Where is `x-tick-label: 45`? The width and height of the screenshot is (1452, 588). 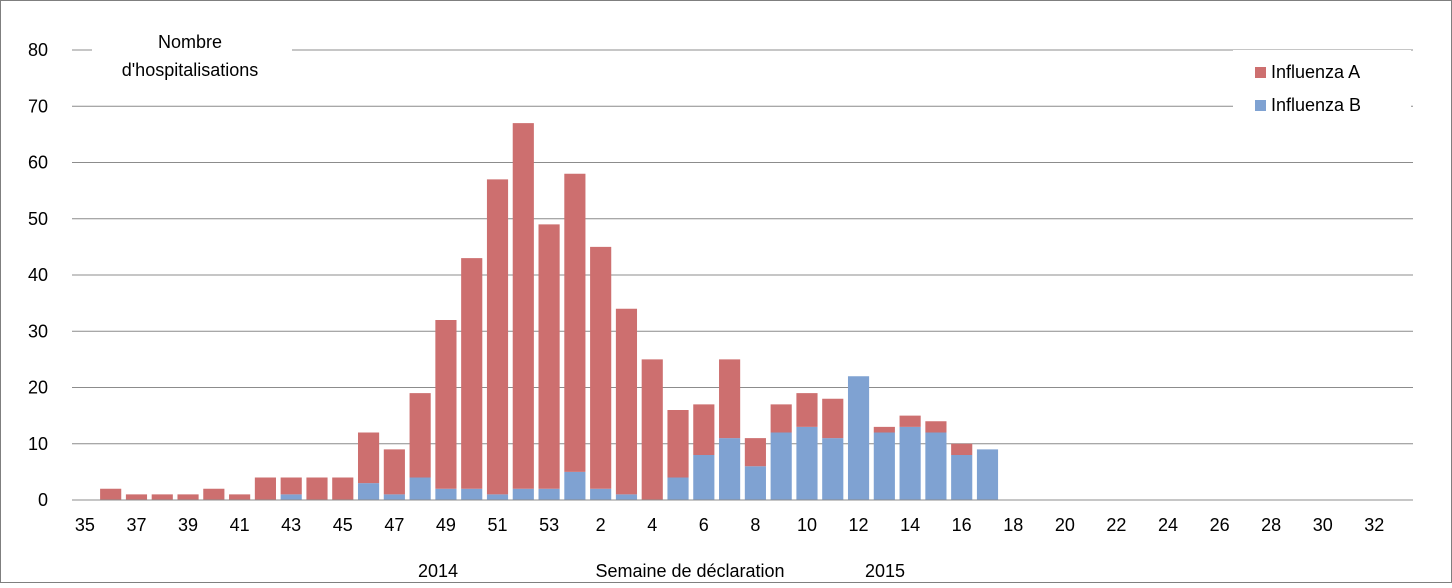
x-tick-label: 45 is located at coordinates (343, 525).